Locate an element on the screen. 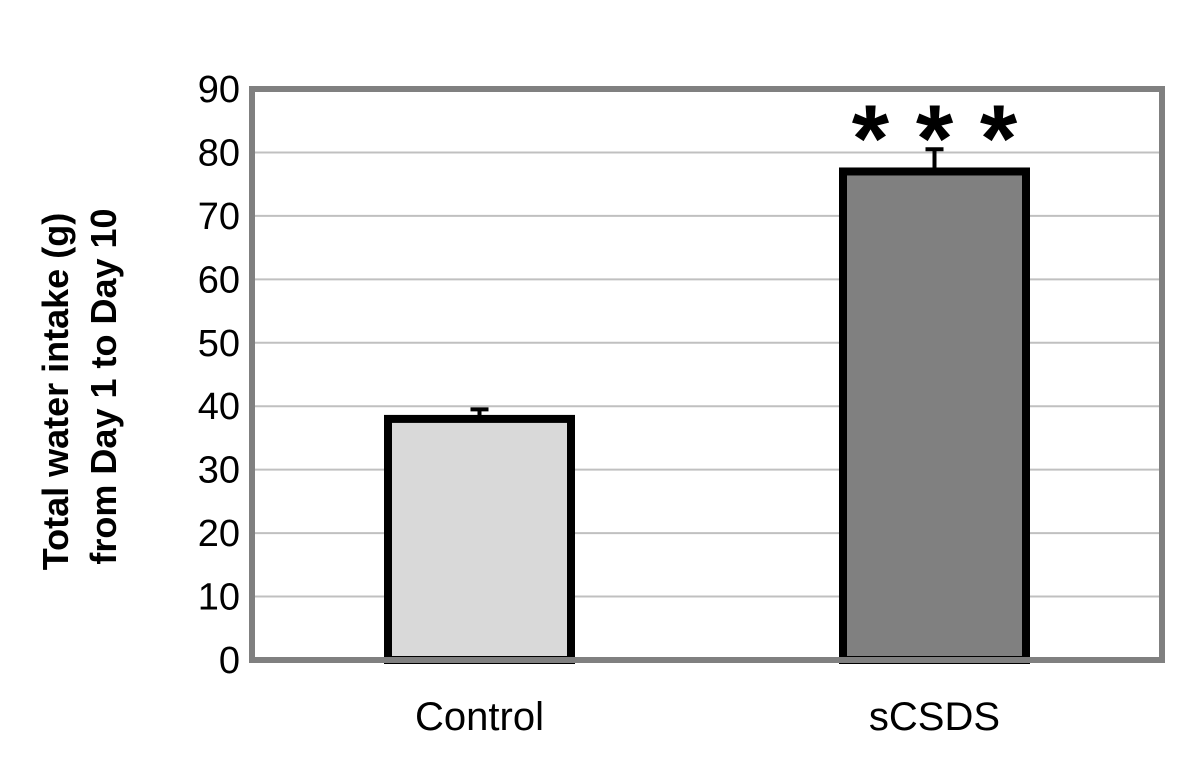  y-tick-label: 50 is located at coordinates (219, 344).